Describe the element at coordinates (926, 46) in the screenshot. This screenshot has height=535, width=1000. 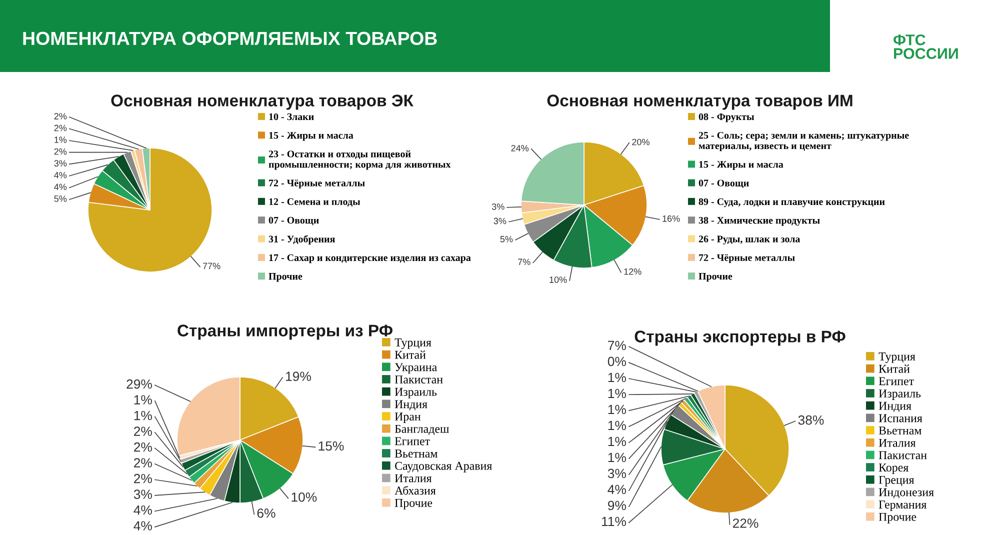
I see `text: ФТС РОССИИ` at that location.